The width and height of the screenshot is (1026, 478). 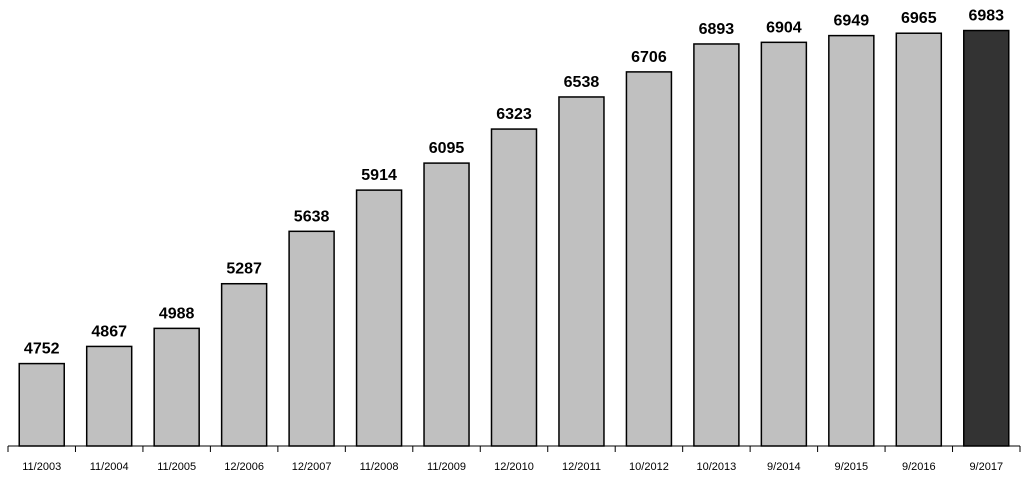 I want to click on value-label: 4988, so click(x=177, y=313).